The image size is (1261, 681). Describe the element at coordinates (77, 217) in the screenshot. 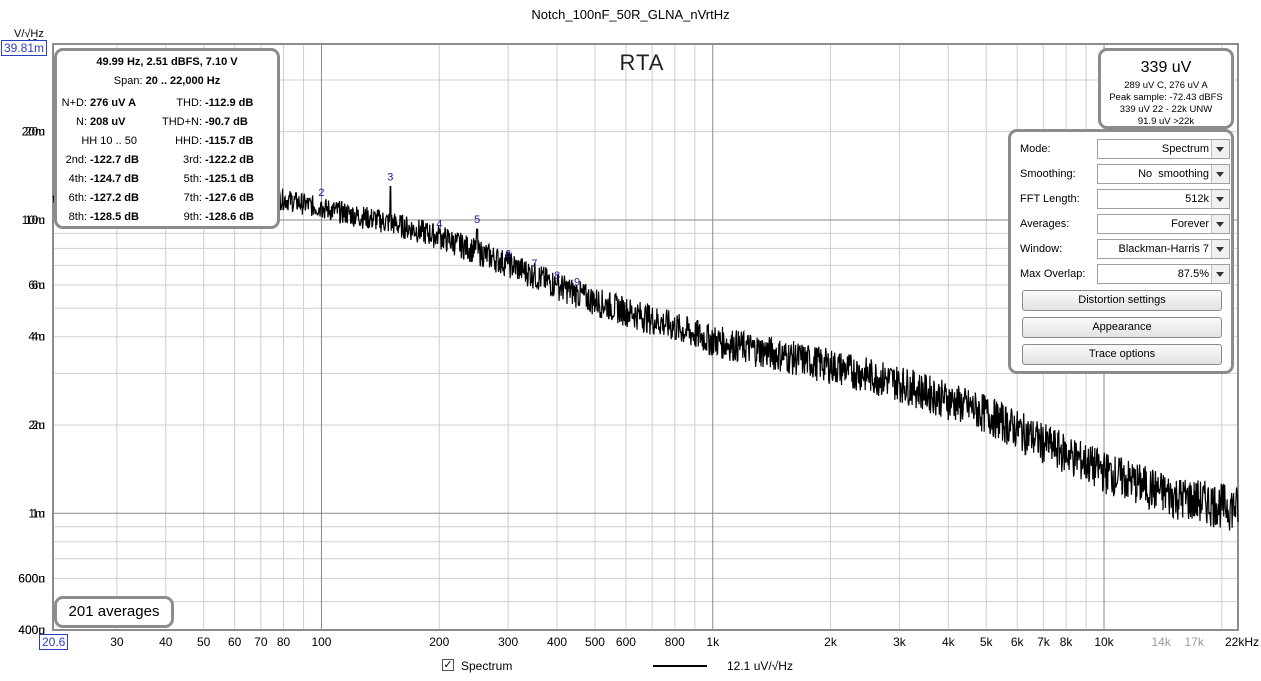

I see `stats-label-12: 8th:` at that location.